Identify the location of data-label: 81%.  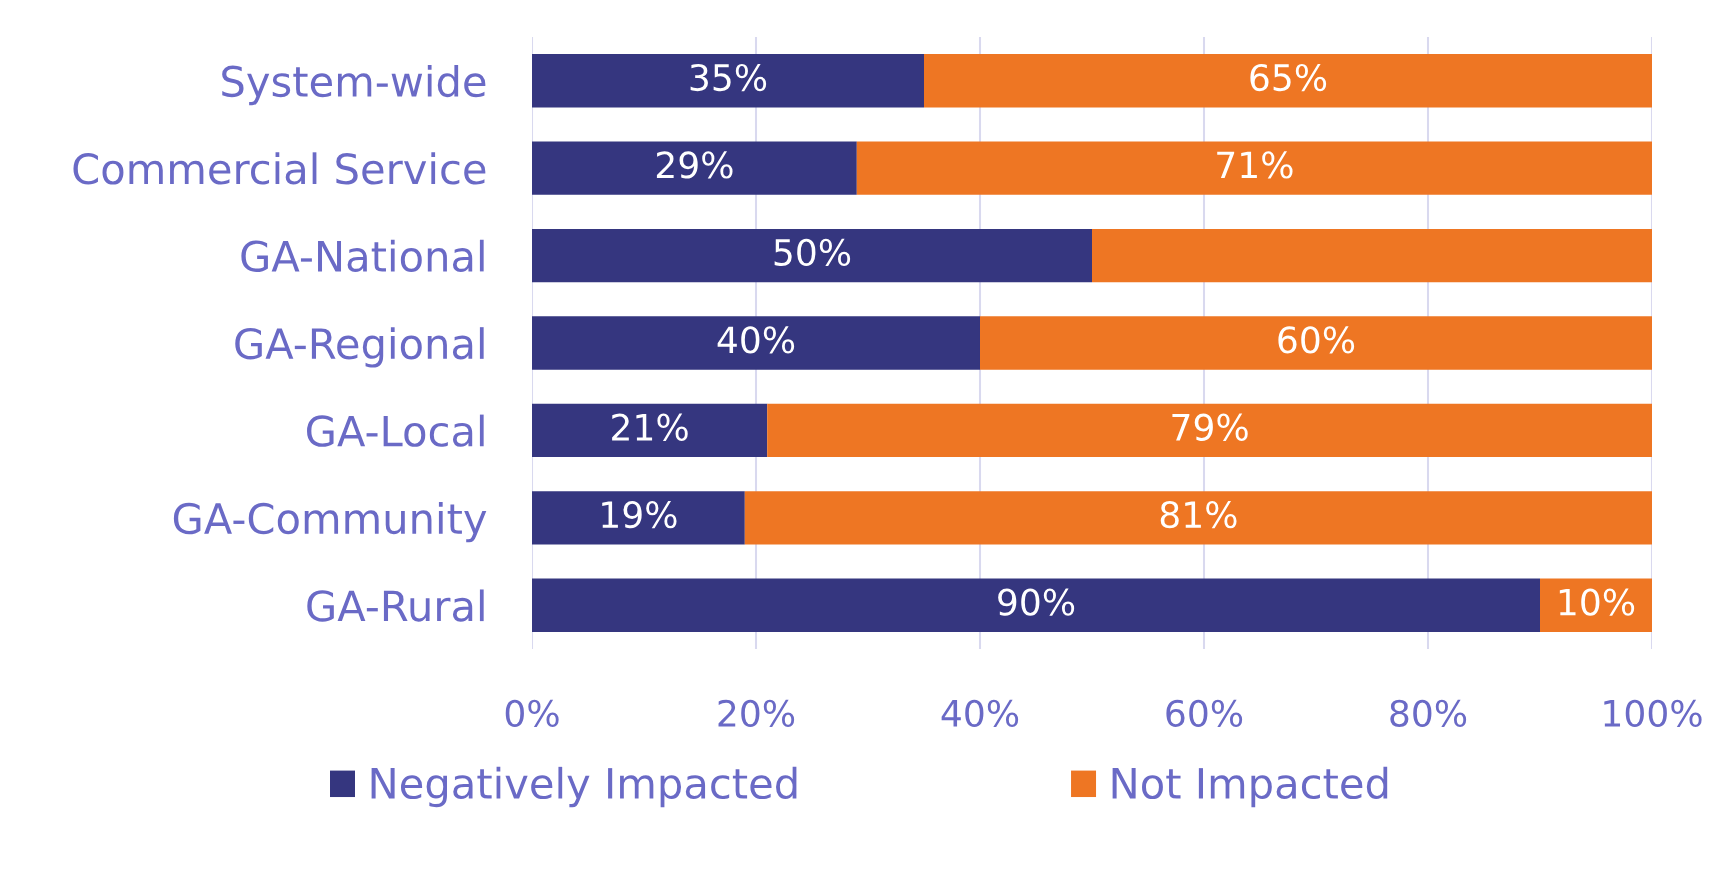
(1198, 515).